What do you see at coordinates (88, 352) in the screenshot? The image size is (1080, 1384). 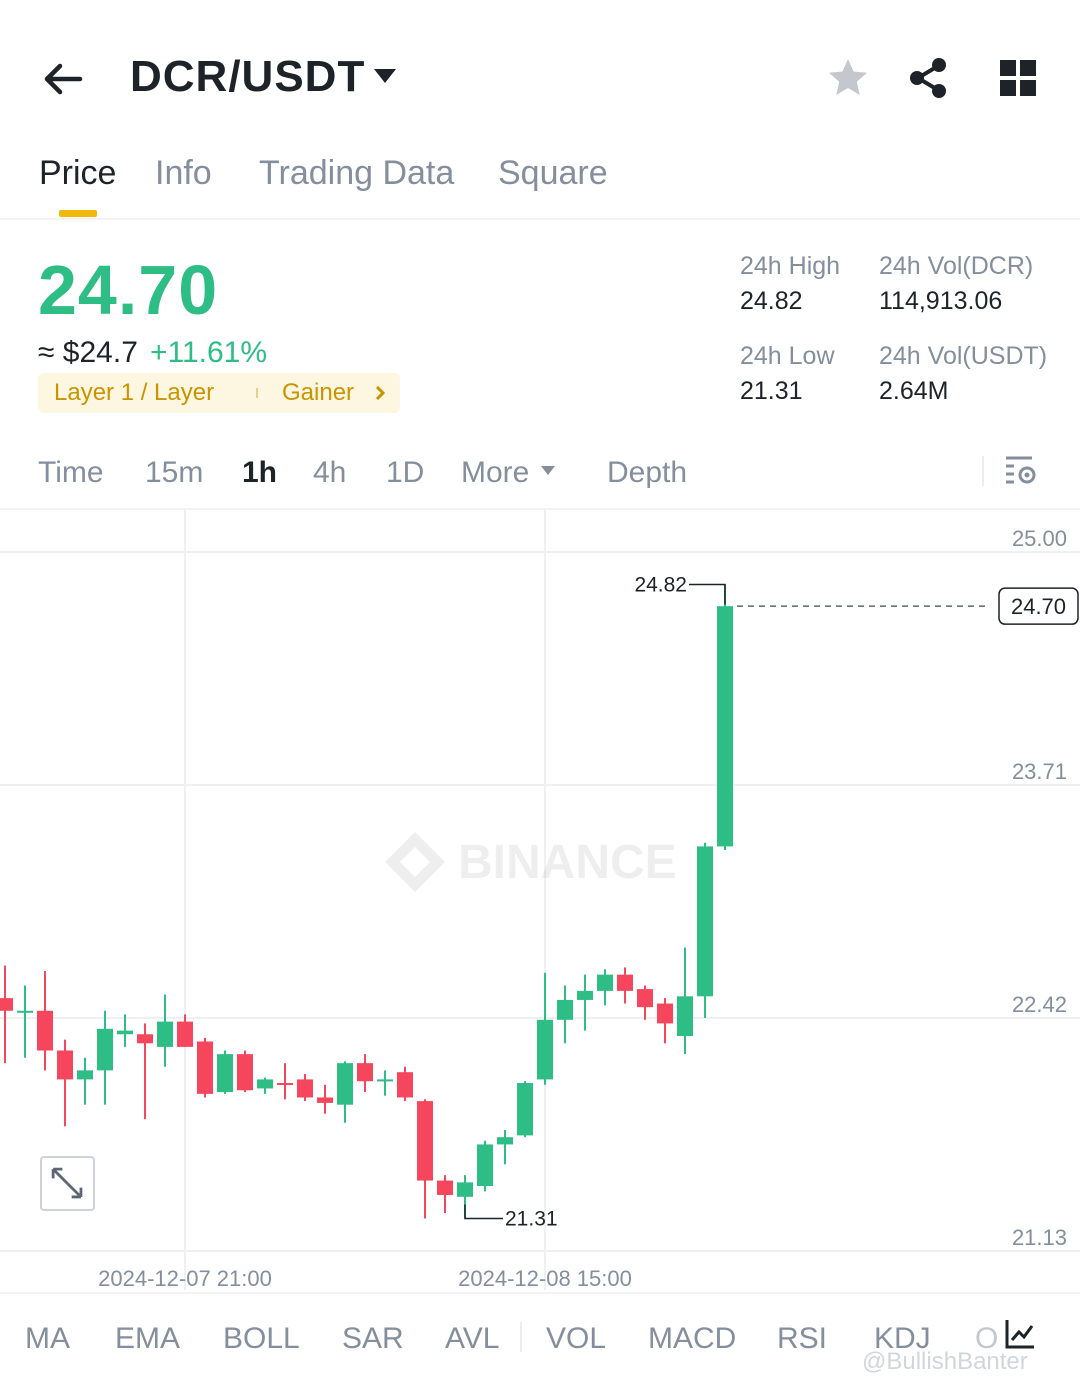 I see `usd-equivalent: ≈ $24.7` at bounding box center [88, 352].